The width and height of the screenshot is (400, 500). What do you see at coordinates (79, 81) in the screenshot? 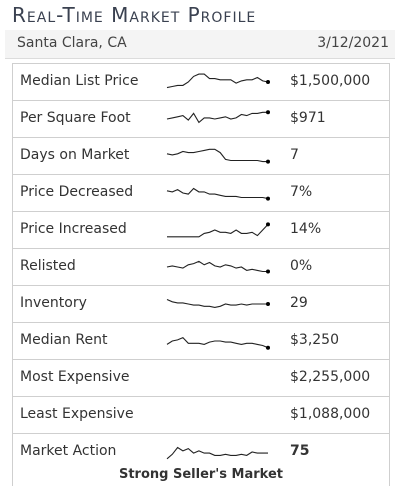
I see `median-list-price-label: Median List Price` at bounding box center [79, 81].